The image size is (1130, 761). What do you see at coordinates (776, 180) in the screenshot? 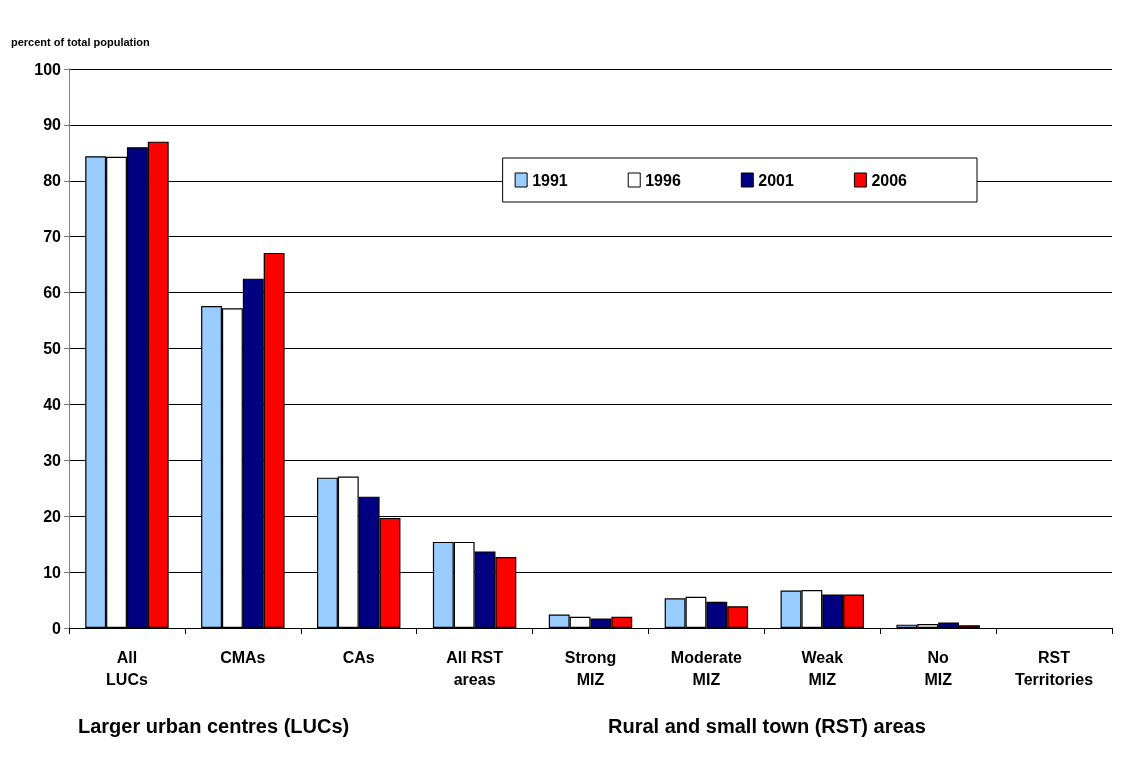
I see `legend-label: 2001` at bounding box center [776, 180].